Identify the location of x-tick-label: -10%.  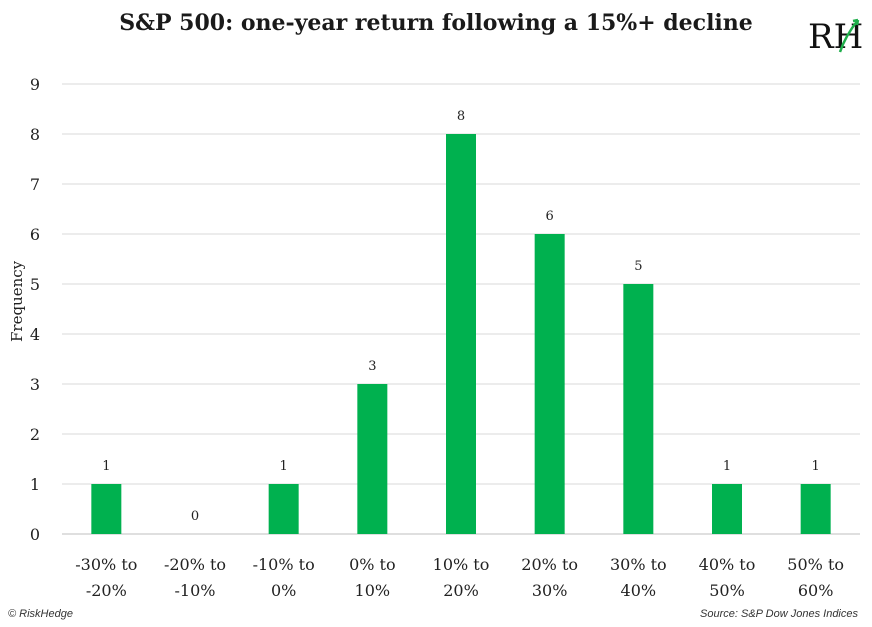
(195, 590).